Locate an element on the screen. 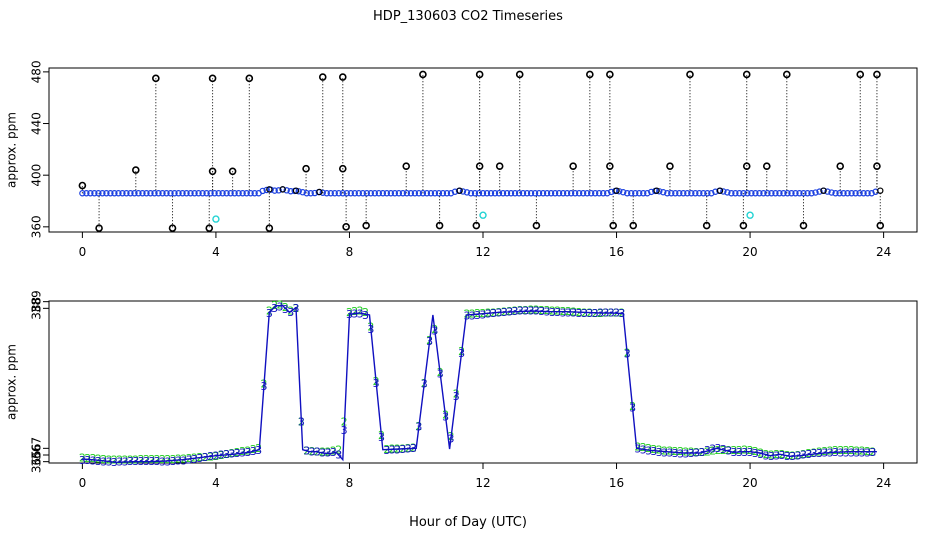 This screenshot has height=540, width=936. y-tick-label: 400 is located at coordinates (37, 175).